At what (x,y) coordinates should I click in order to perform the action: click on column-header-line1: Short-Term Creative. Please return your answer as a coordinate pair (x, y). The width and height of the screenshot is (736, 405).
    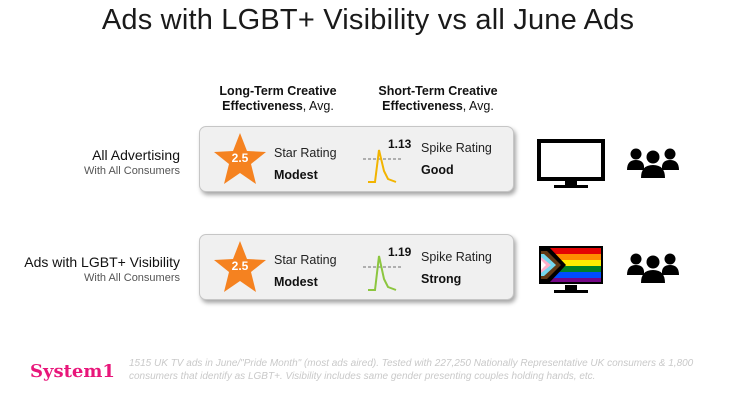
    Looking at the image, I should click on (438, 91).